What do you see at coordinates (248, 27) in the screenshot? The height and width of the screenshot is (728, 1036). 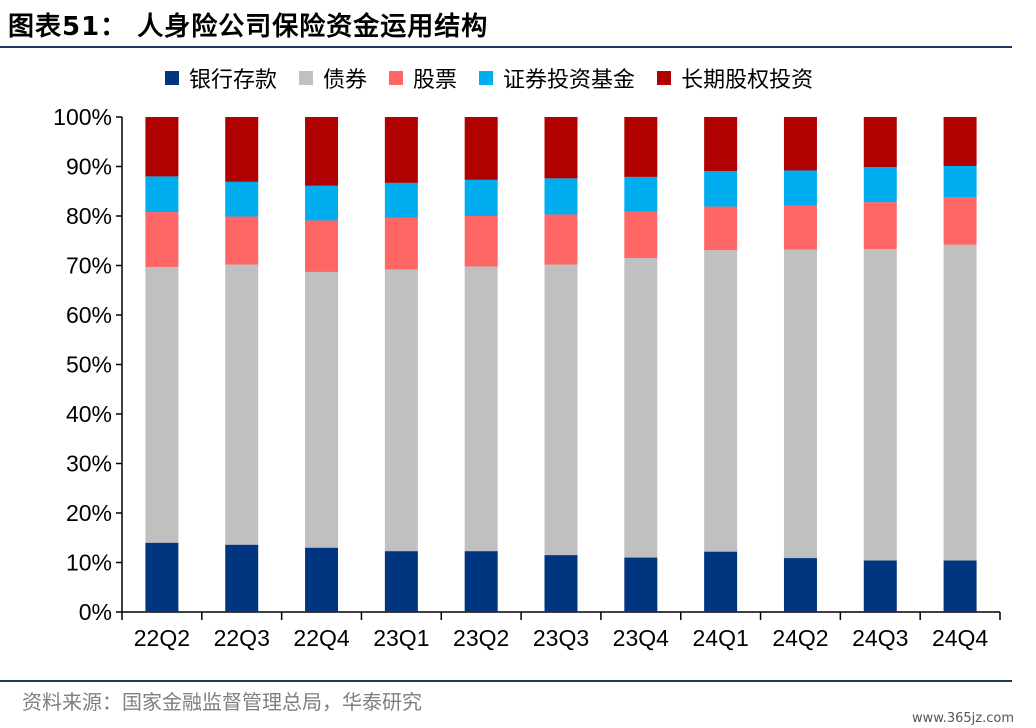 I see `chart-title: 图表51： 人身险公司保险资金运用结构` at bounding box center [248, 27].